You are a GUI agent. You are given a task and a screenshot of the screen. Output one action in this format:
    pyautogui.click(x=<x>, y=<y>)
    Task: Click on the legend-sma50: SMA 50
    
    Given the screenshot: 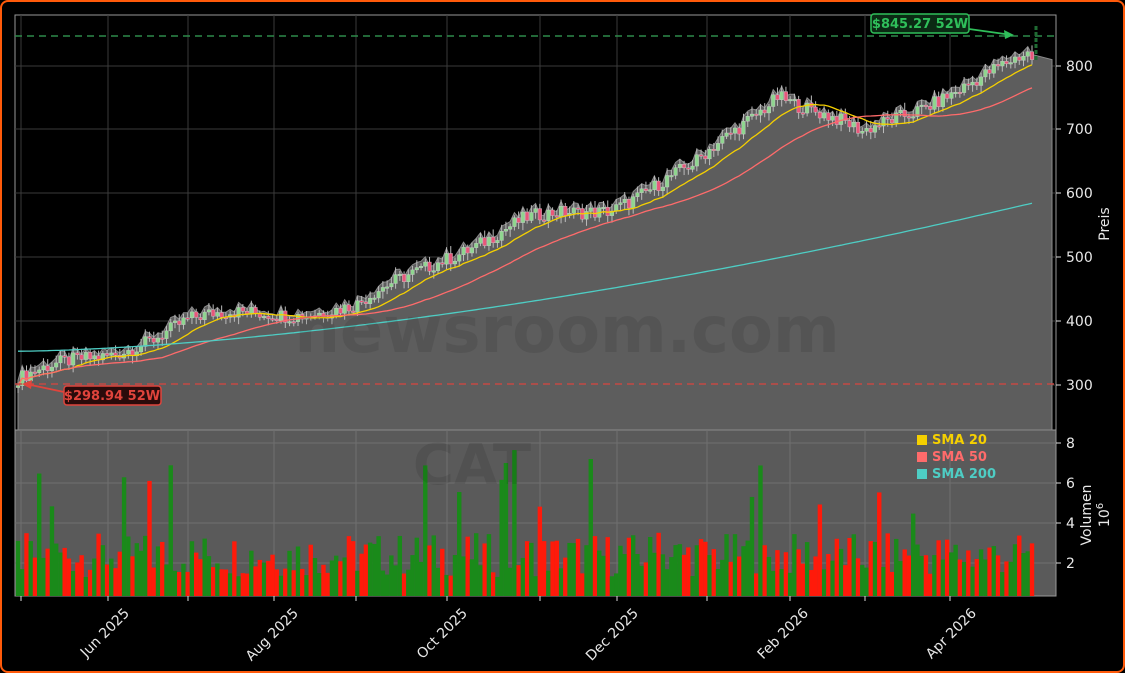 What is the action you would take?
    pyautogui.click(x=959, y=457)
    